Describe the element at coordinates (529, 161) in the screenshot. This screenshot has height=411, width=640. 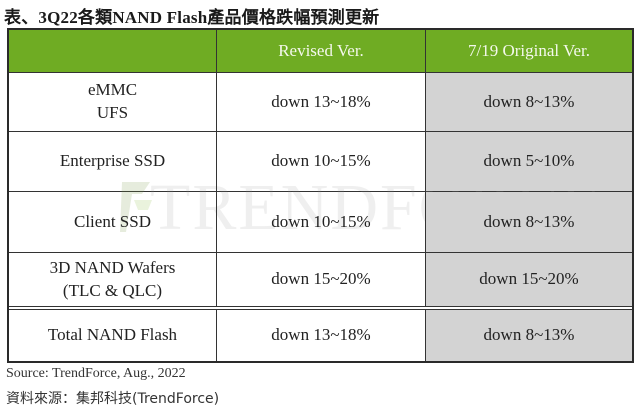
I see `original-cell: down 5~10%` at that location.